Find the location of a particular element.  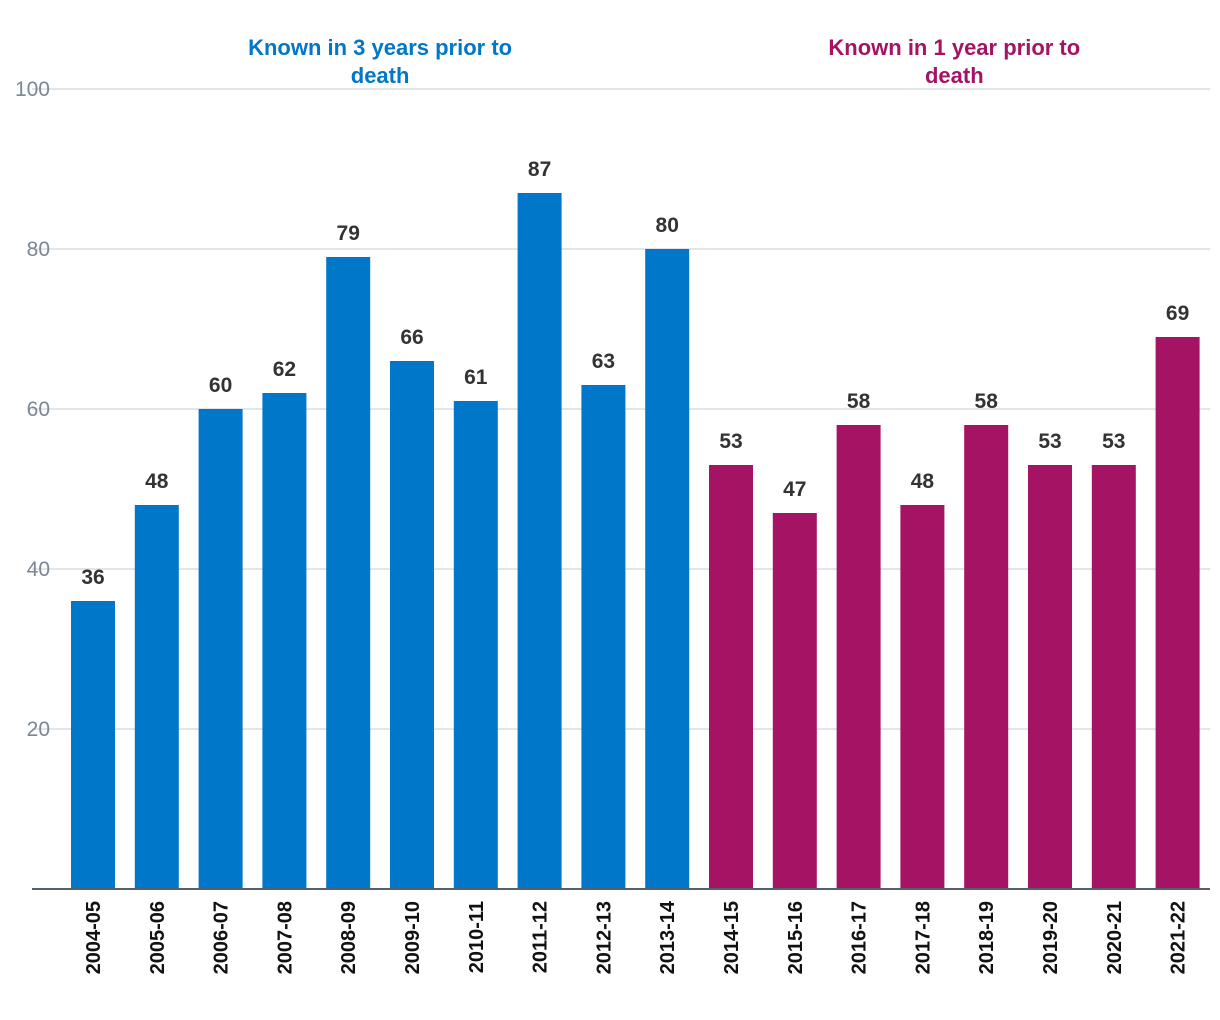

data-label-2006-07: 60 is located at coordinates (220, 385).